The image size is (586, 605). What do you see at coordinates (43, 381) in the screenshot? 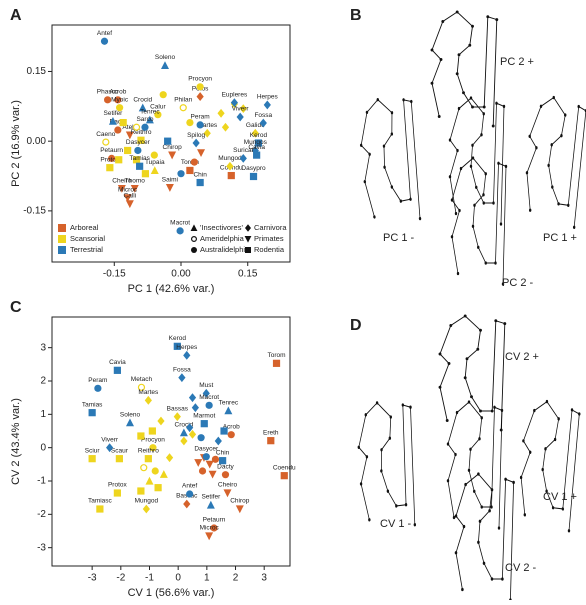
I see `y-tick-label: 2` at bounding box center [43, 381].